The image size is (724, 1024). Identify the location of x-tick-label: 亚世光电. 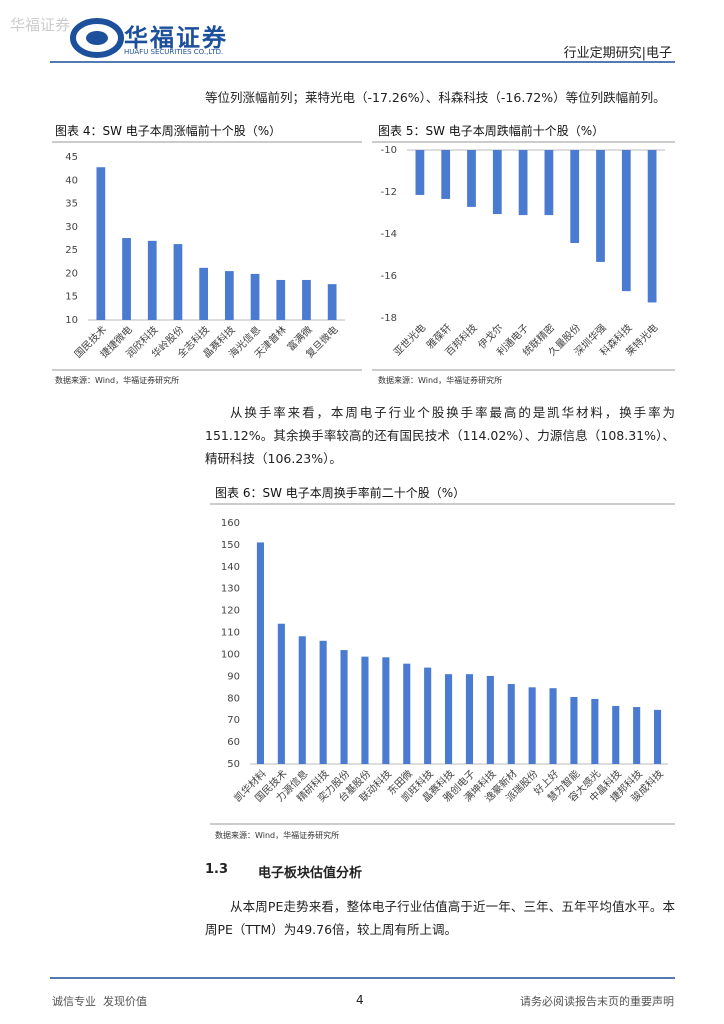
(409, 339).